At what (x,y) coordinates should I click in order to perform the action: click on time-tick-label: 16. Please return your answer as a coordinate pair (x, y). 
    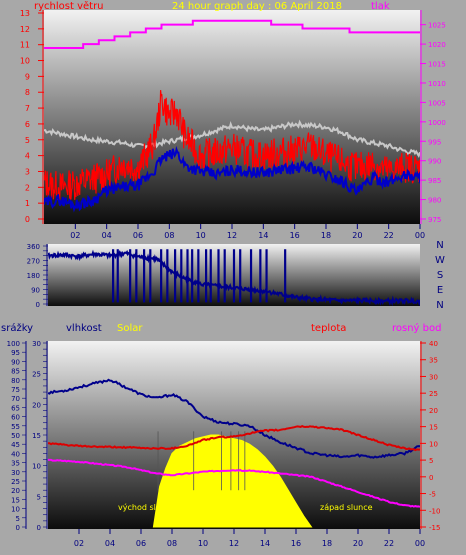
    Looking at the image, I should click on (296, 543).